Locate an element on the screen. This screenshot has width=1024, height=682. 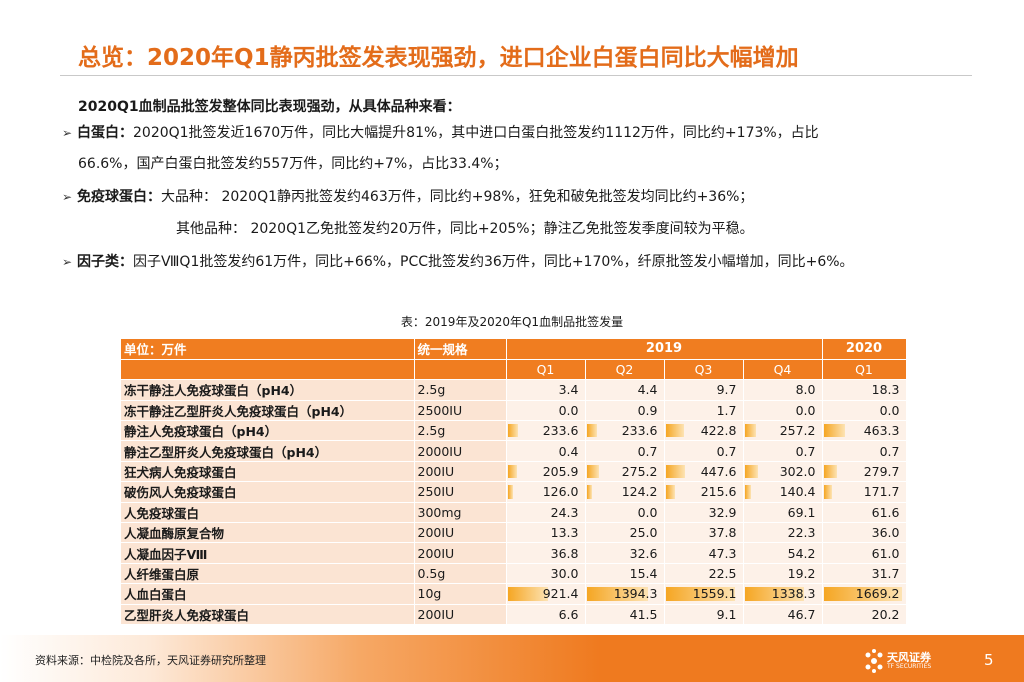
product-name-cell: 人凝血因子Ⅷ is located at coordinates (268, 553).